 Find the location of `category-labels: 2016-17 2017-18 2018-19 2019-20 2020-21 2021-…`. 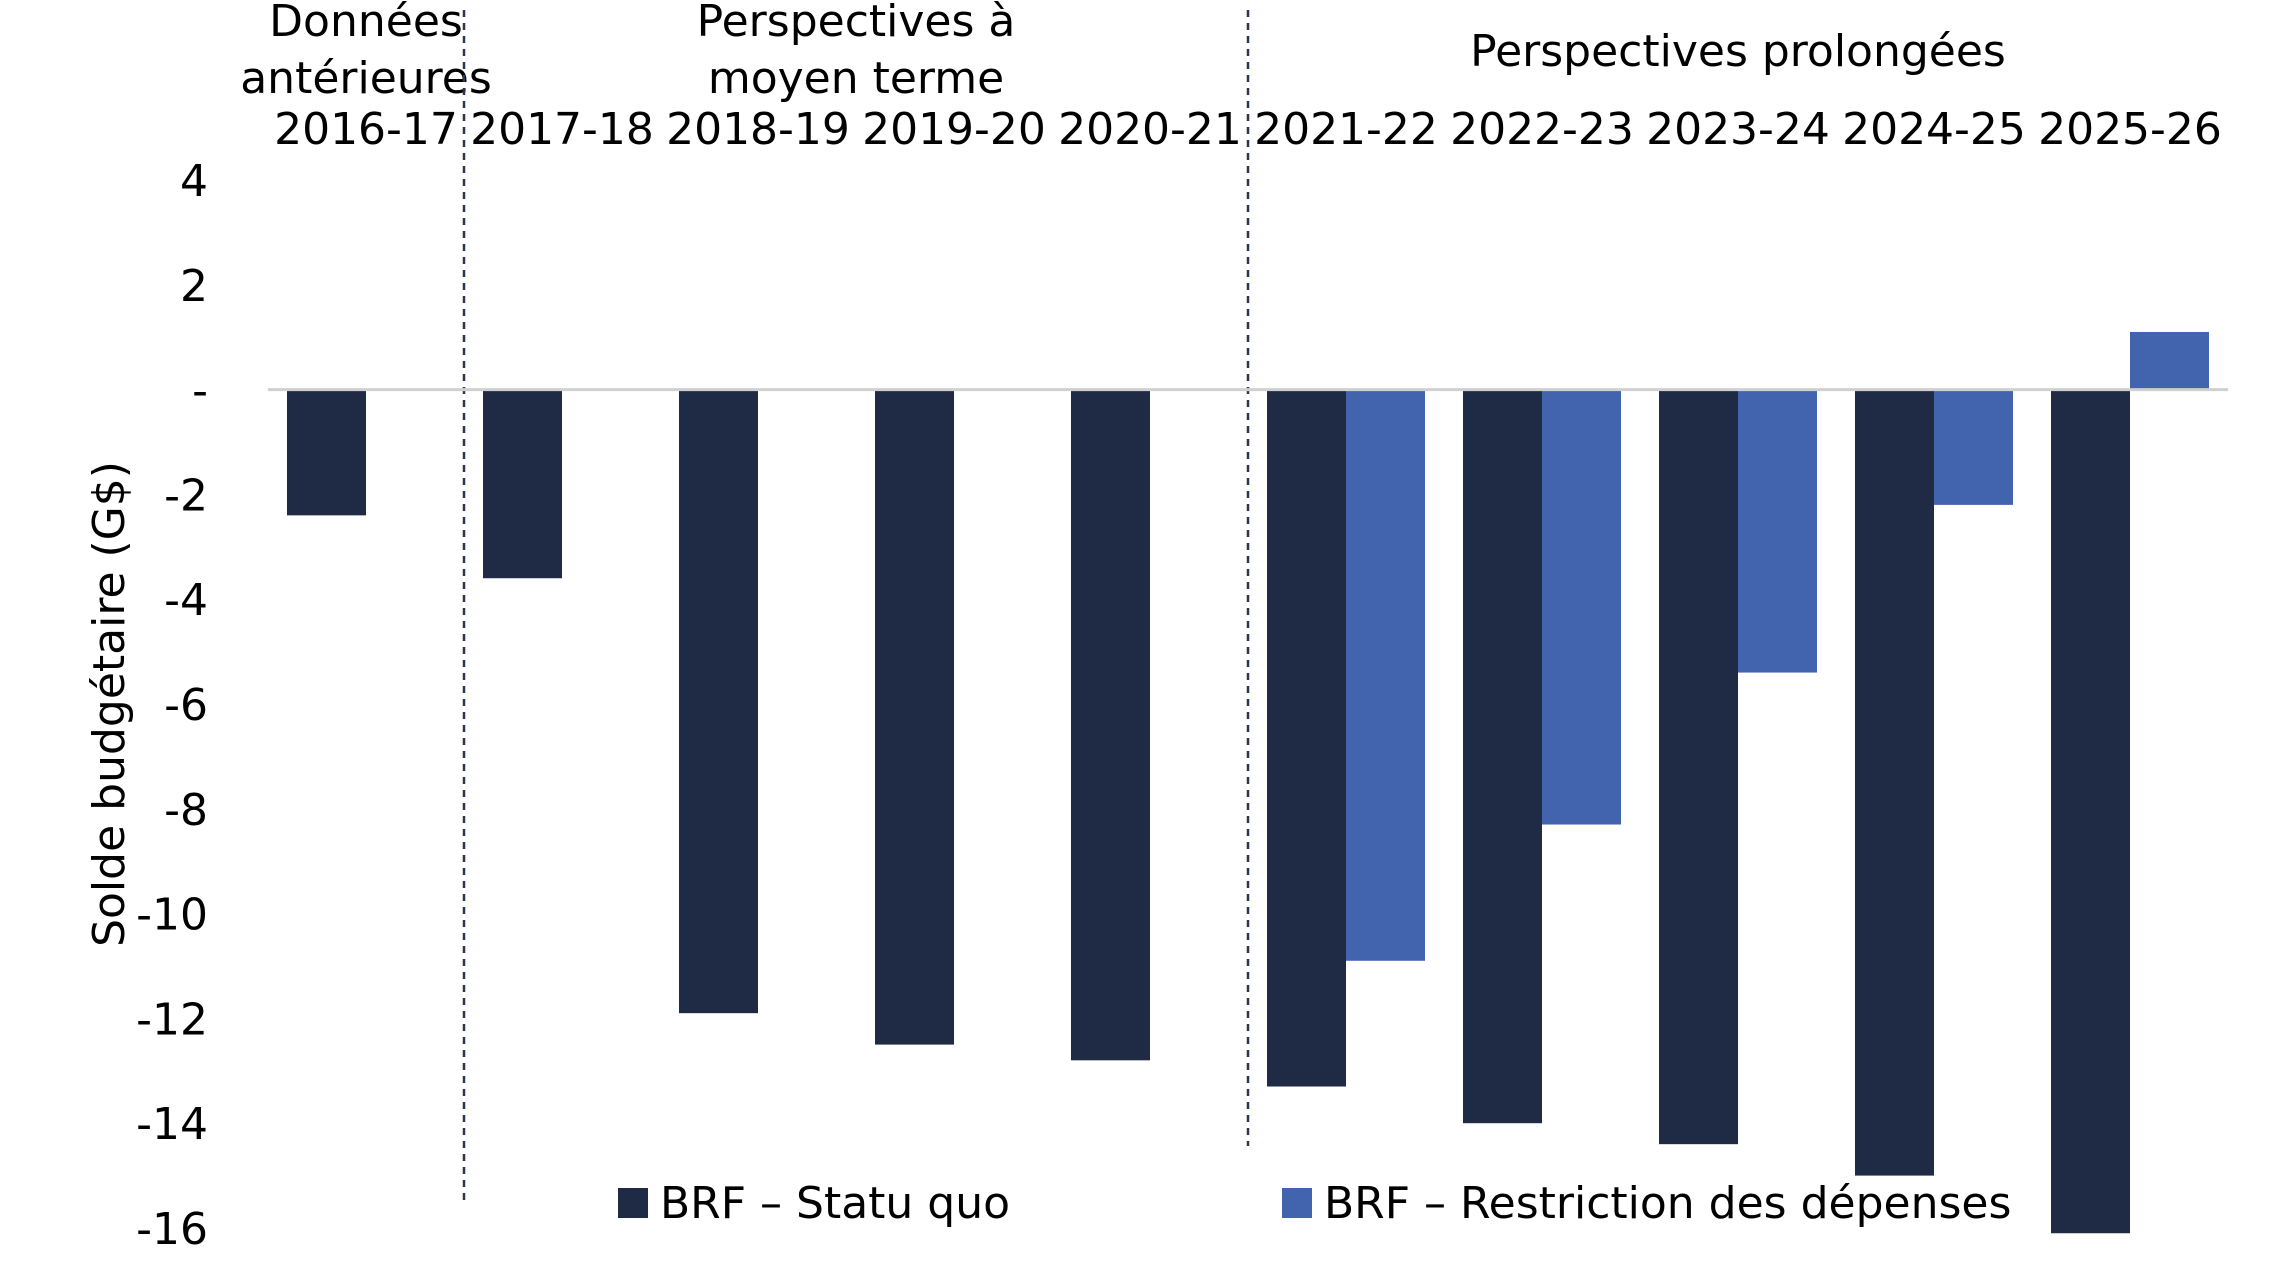

category-labels: 2016-17 2017-18 2018-19 2019-20 2020-21 2021-… is located at coordinates (1248, 129).